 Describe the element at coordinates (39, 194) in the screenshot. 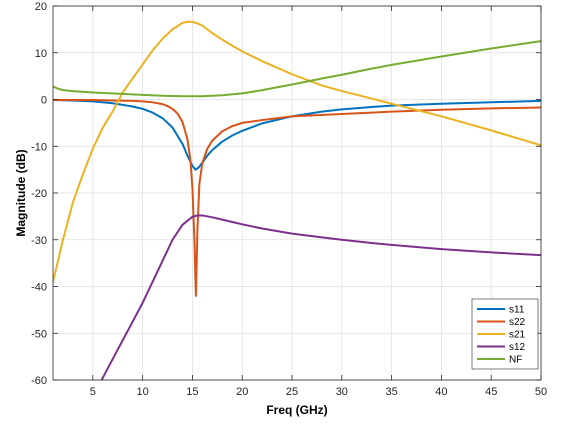

I see `y-tick-label: -20` at that location.